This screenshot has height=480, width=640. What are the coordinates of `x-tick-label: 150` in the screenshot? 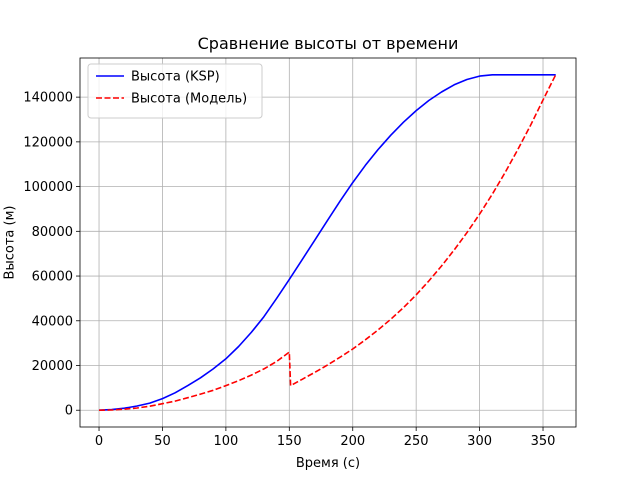 It's located at (289, 441).